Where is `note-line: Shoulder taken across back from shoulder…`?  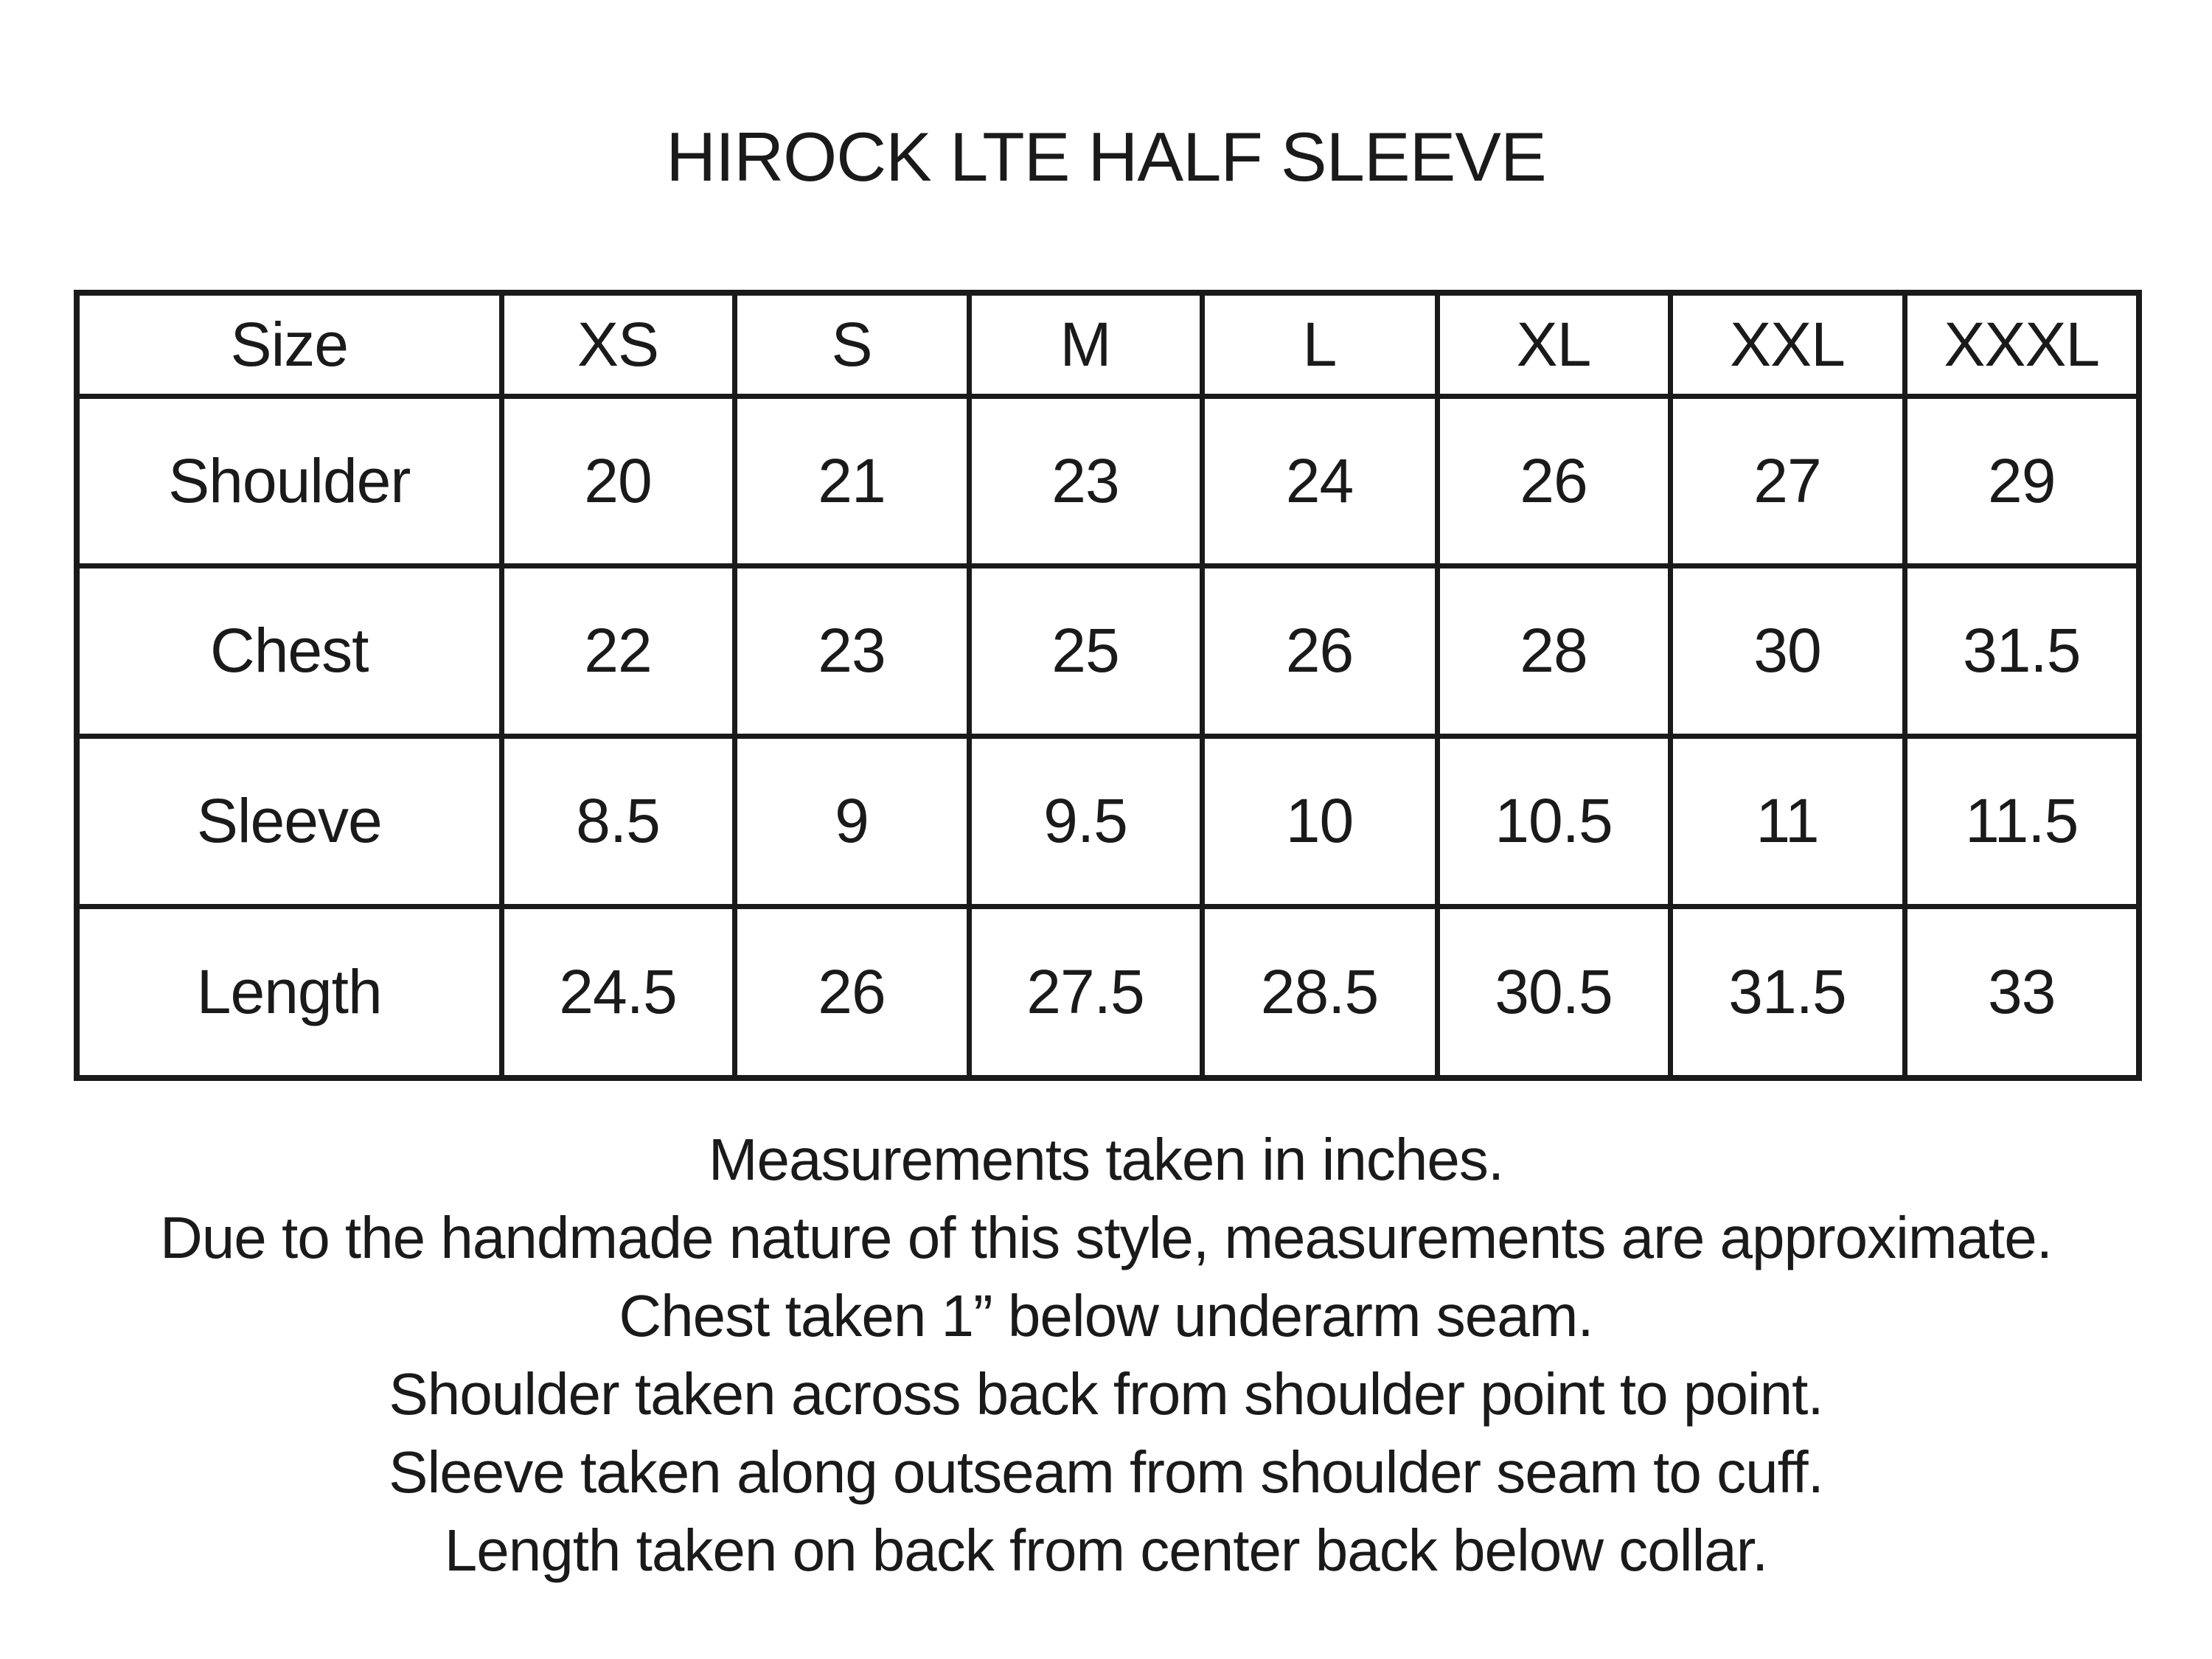 note-line: Shoulder taken across back from shoulder… is located at coordinates (1106, 1394).